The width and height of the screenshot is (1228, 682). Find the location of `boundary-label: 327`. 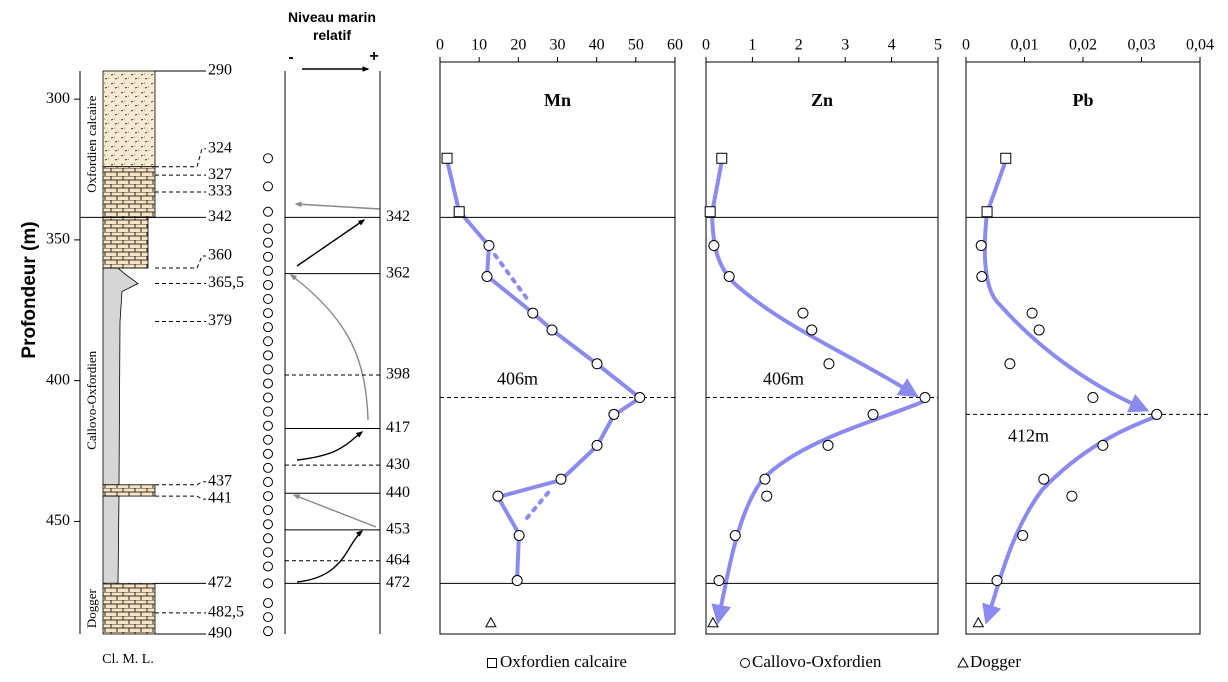

boundary-label: 327 is located at coordinates (220, 174).